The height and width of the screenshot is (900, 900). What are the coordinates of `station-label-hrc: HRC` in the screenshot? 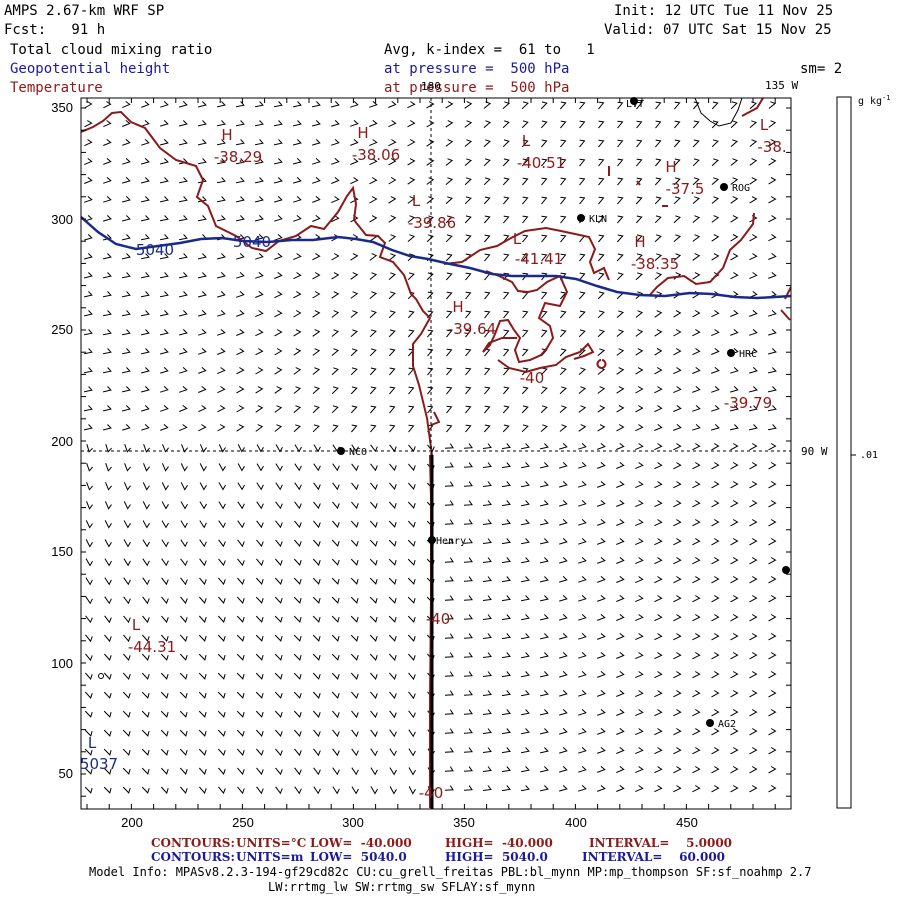 It's located at (748, 354).